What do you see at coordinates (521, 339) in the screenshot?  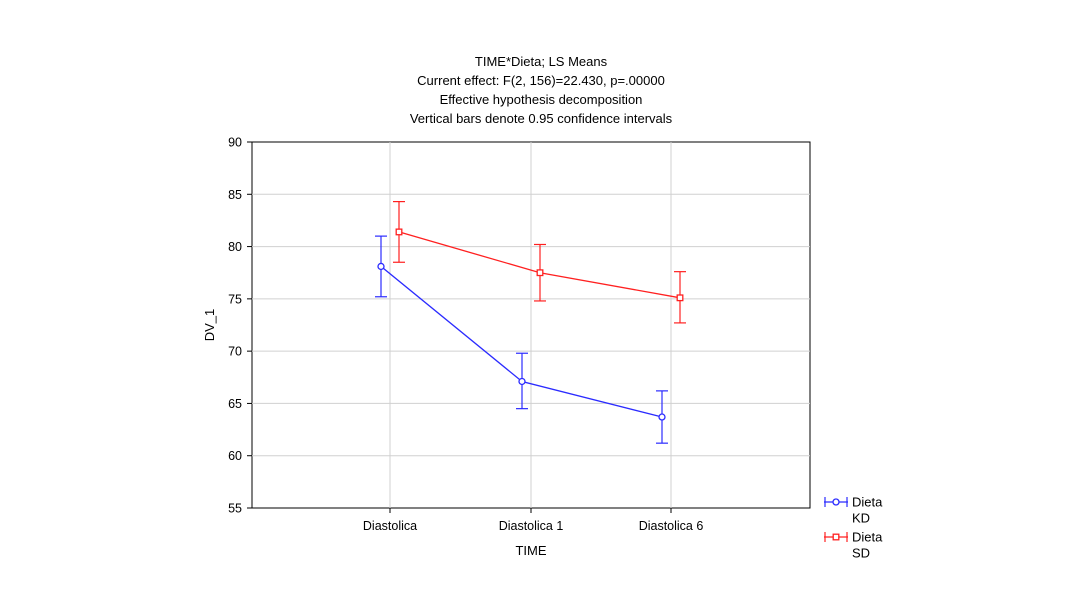 I see `series-kd` at bounding box center [521, 339].